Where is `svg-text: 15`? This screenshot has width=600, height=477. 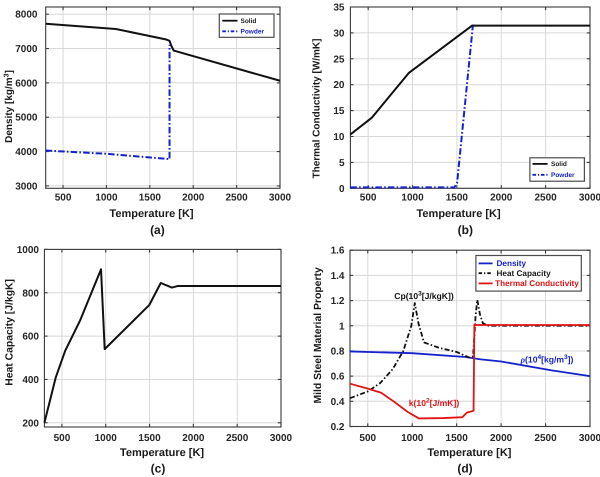 svg-text: 15 is located at coordinates (339, 111).